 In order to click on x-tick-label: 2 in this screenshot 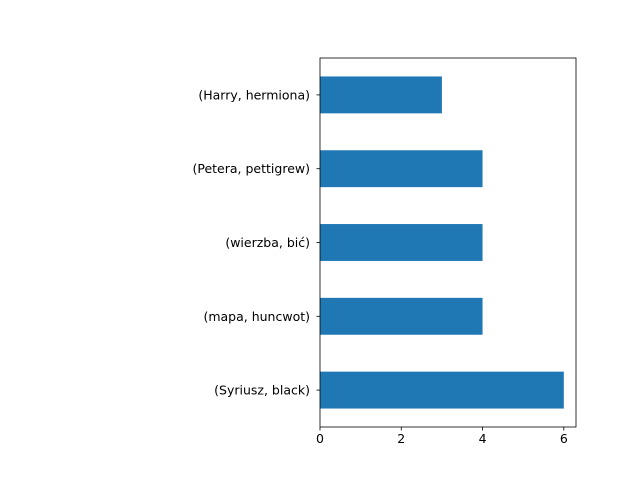, I will do `click(401, 438)`.